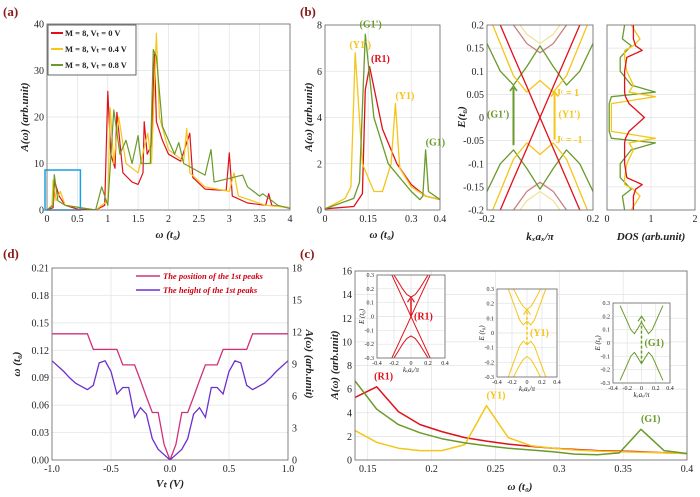 The height and width of the screenshot is (497, 700). What do you see at coordinates (476, 95) in the screenshot?
I see `bands-ytick-label: 0.05` at bounding box center [476, 95].